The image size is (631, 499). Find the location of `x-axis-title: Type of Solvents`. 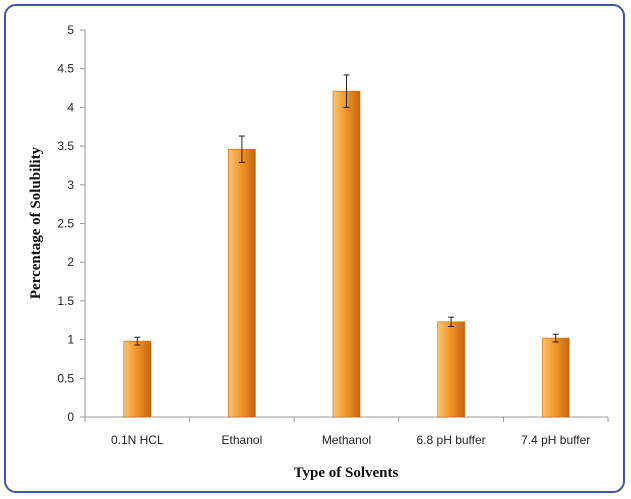

x-axis-title: Type of Solvents is located at coordinates (346, 473).